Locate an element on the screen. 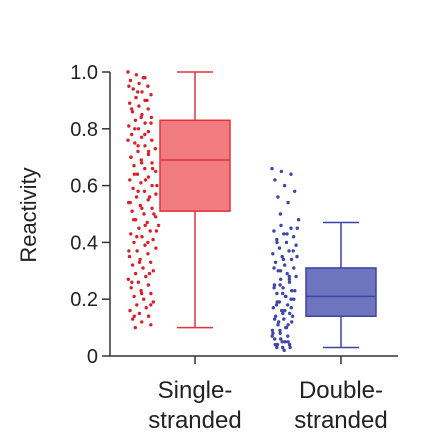 The image size is (431, 443). y-tick-label: 0.8 is located at coordinates (84, 130).